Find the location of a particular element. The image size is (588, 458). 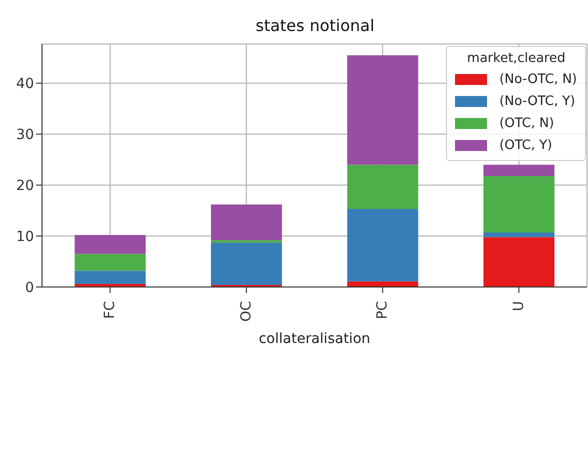

x-tick-label: FC is located at coordinates (110, 309).